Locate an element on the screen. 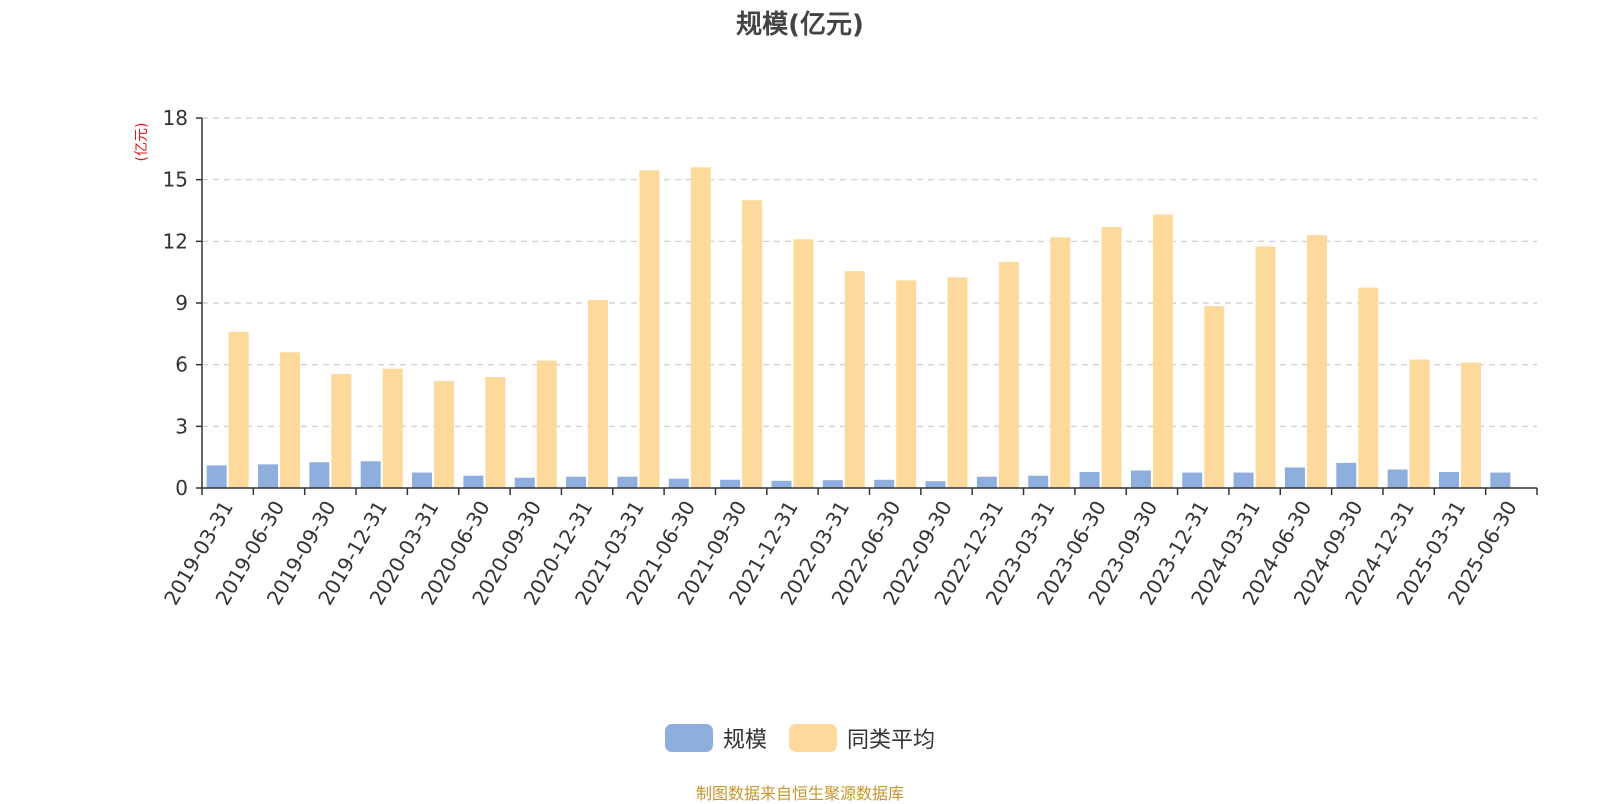  legend-label-scale: 规模 is located at coordinates (744, 740).